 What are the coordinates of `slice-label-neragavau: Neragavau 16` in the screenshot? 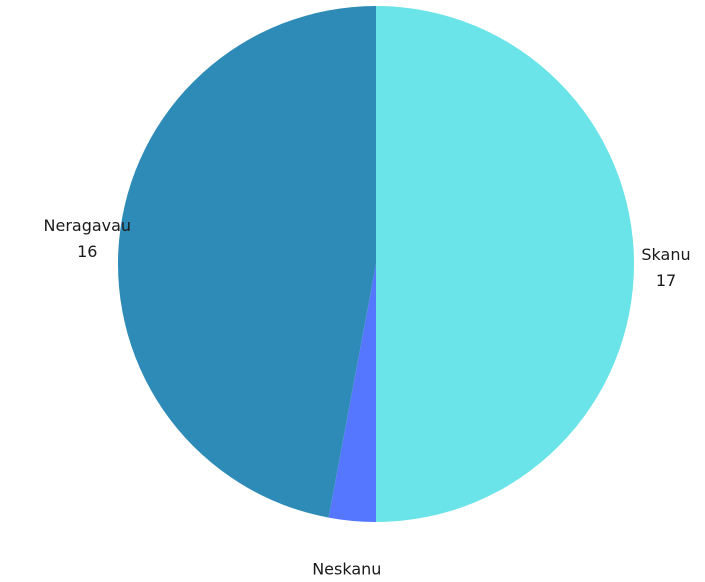 It's located at (88, 238).